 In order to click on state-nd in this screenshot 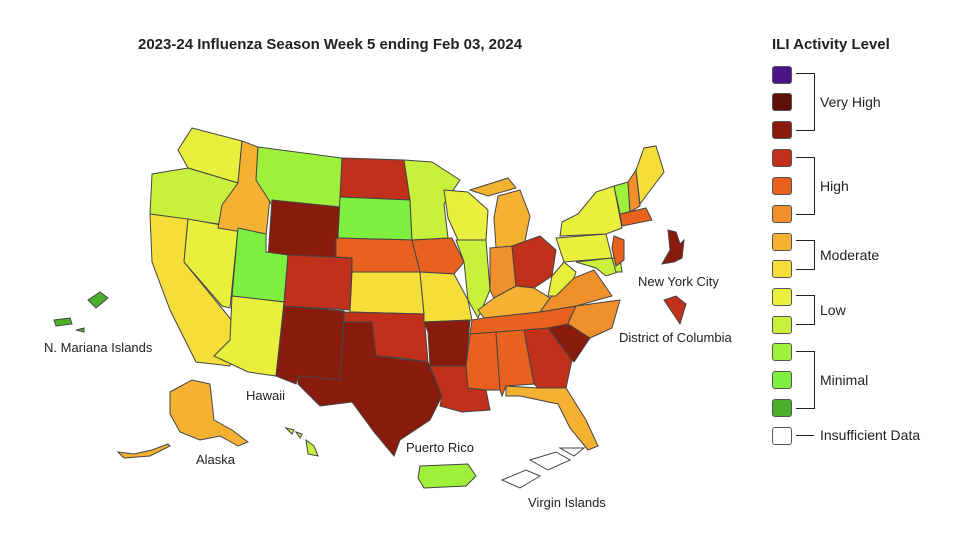, I will do `click(375, 179)`.